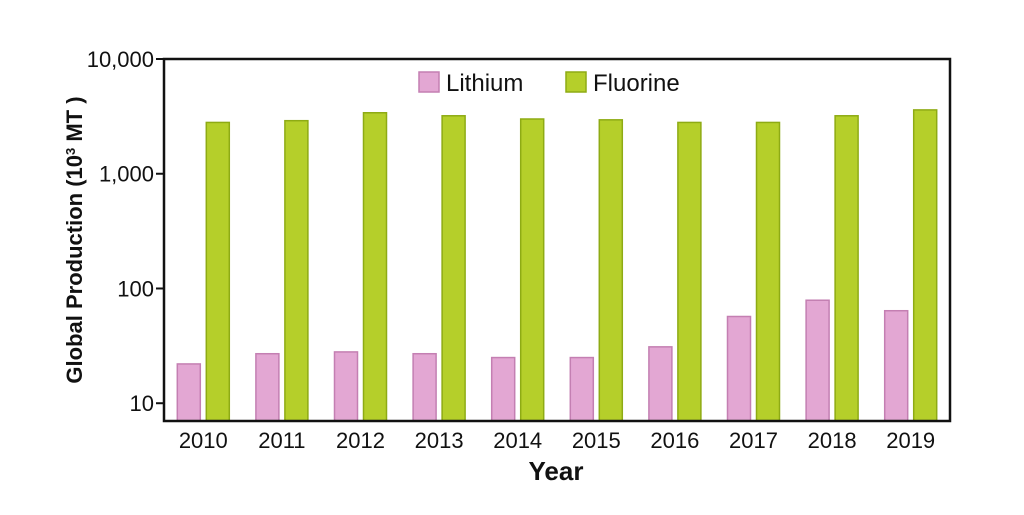 The width and height of the screenshot is (1024, 515). I want to click on y-tick-label: 100, so click(135, 288).